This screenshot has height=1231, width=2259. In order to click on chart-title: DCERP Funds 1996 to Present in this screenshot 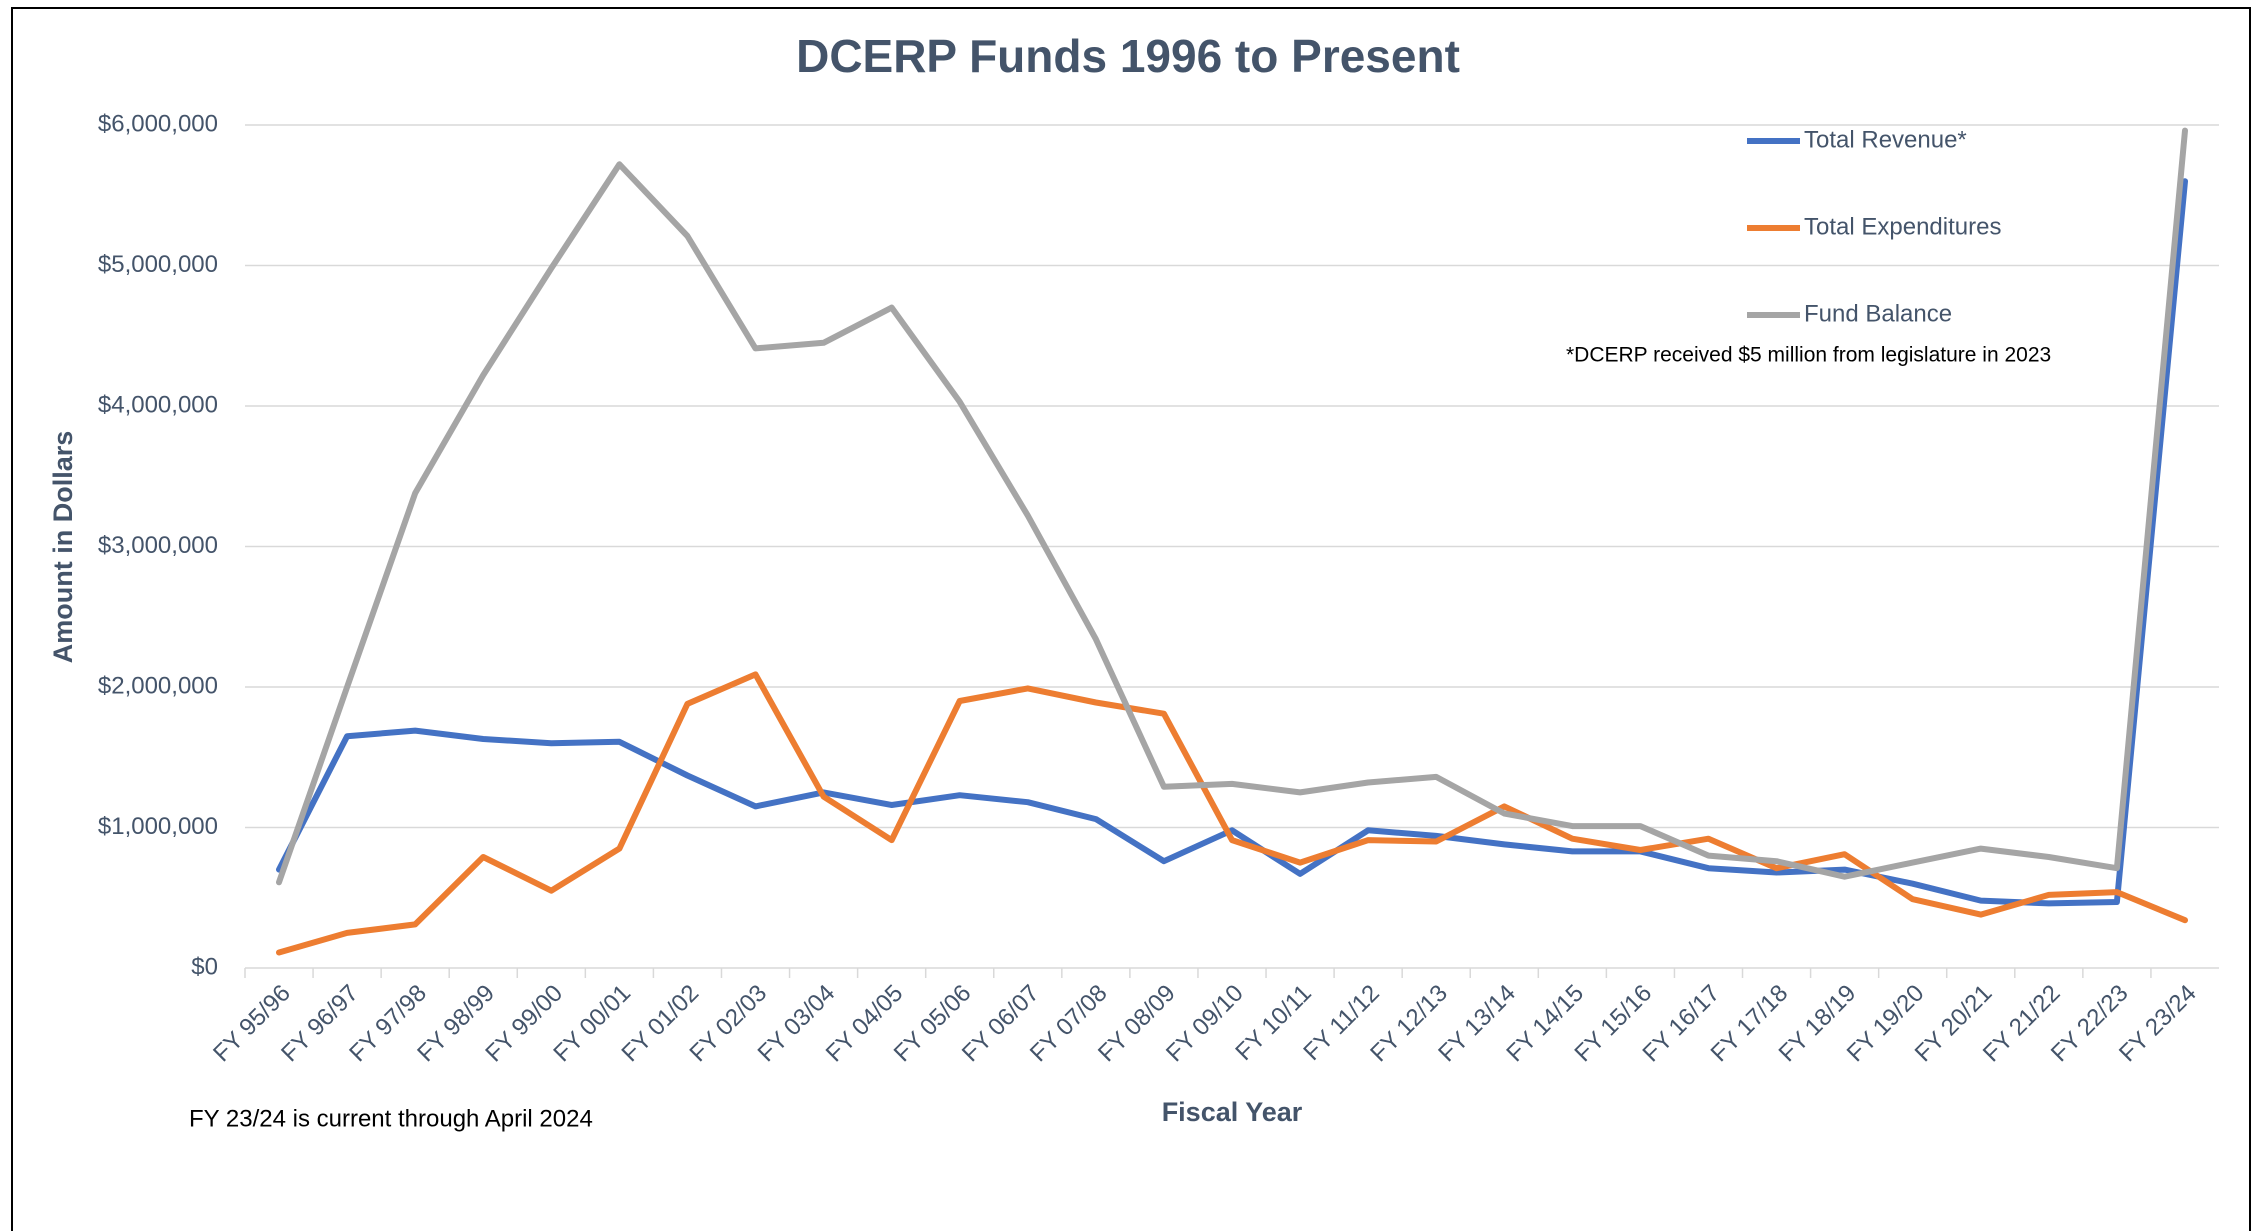, I will do `click(1128, 56)`.